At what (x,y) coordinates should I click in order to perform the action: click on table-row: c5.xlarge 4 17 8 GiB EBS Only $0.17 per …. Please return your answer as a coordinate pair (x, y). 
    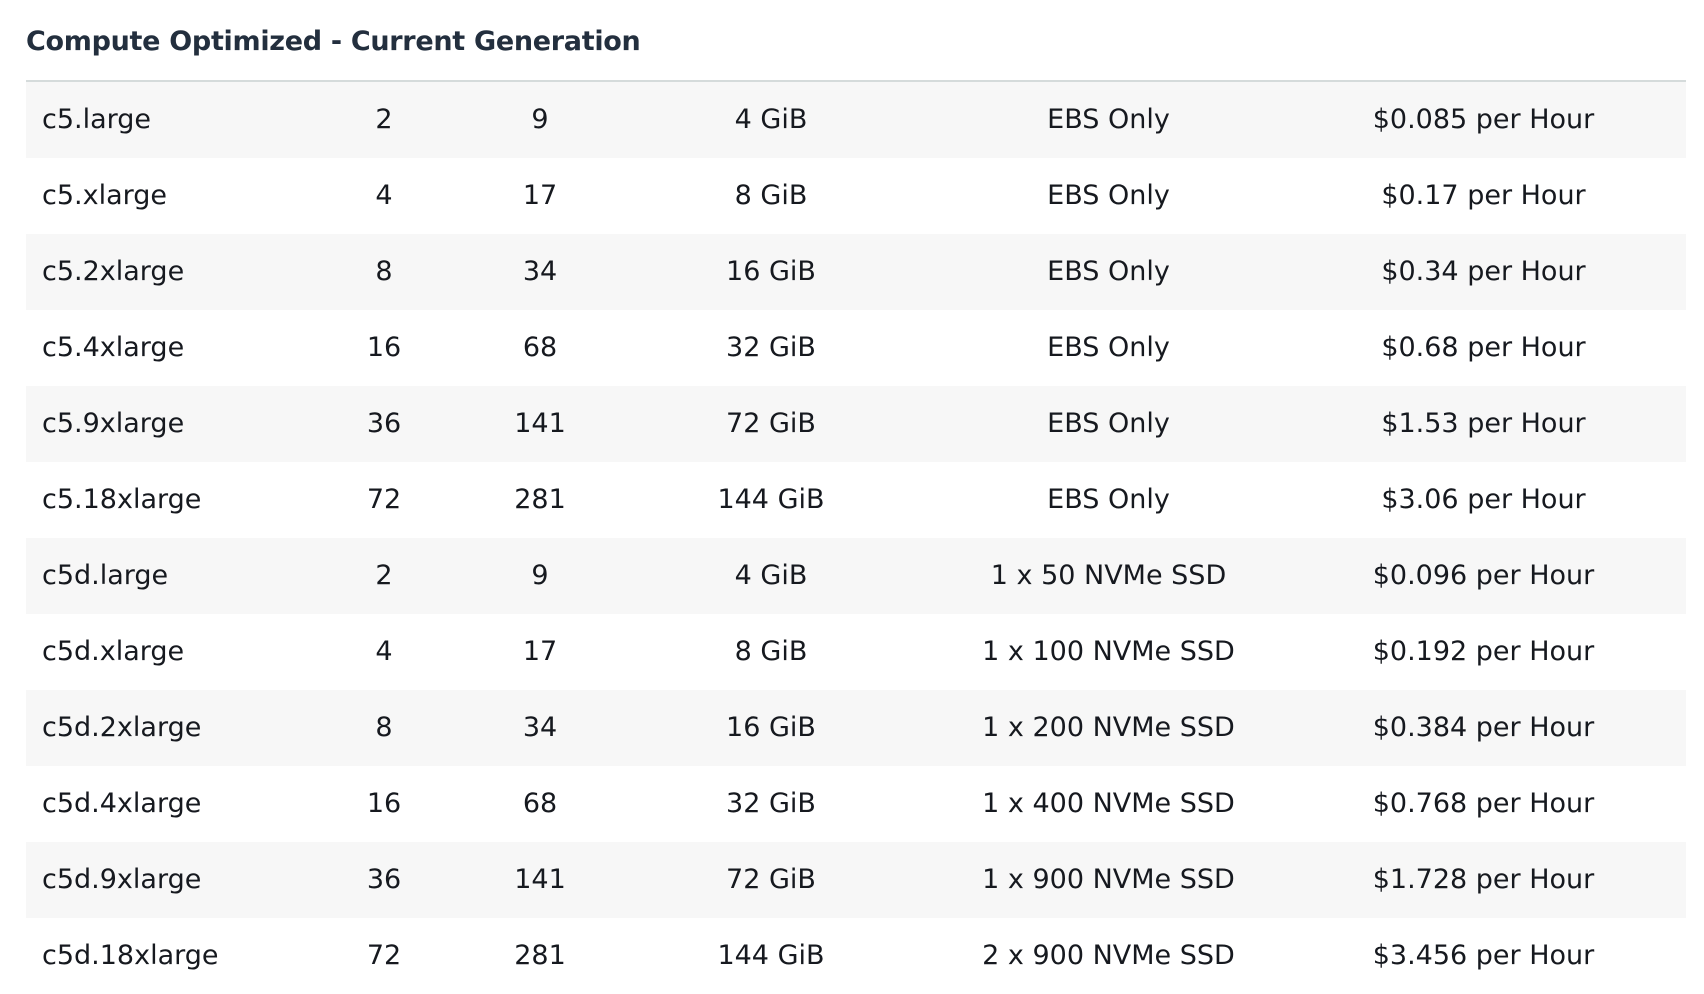
    Looking at the image, I should click on (856, 196).